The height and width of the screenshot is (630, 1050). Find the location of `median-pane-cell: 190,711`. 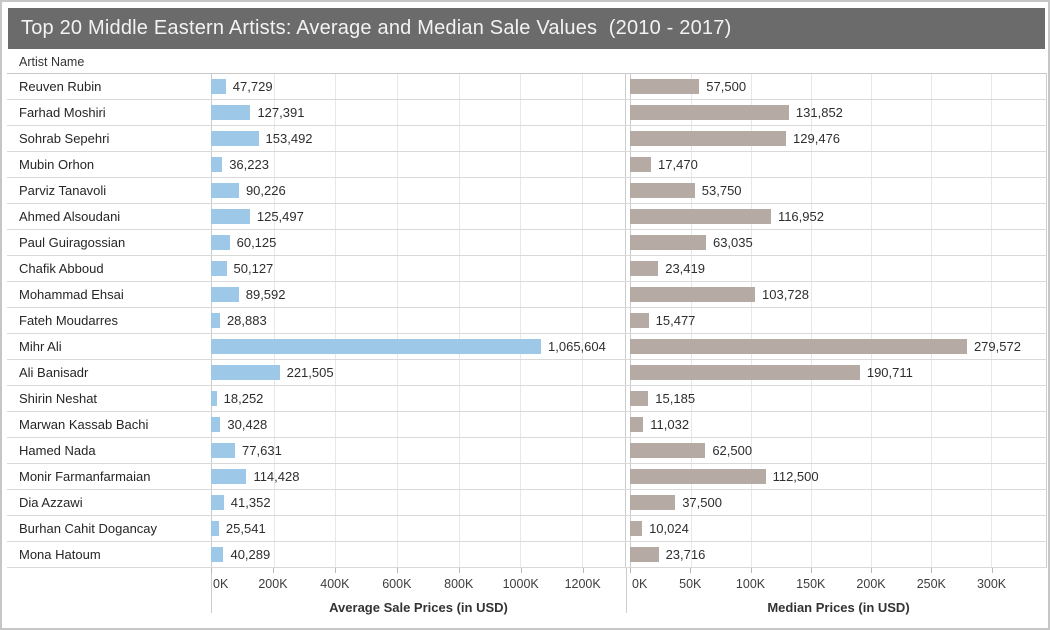

median-pane-cell: 190,711 is located at coordinates (838, 372).